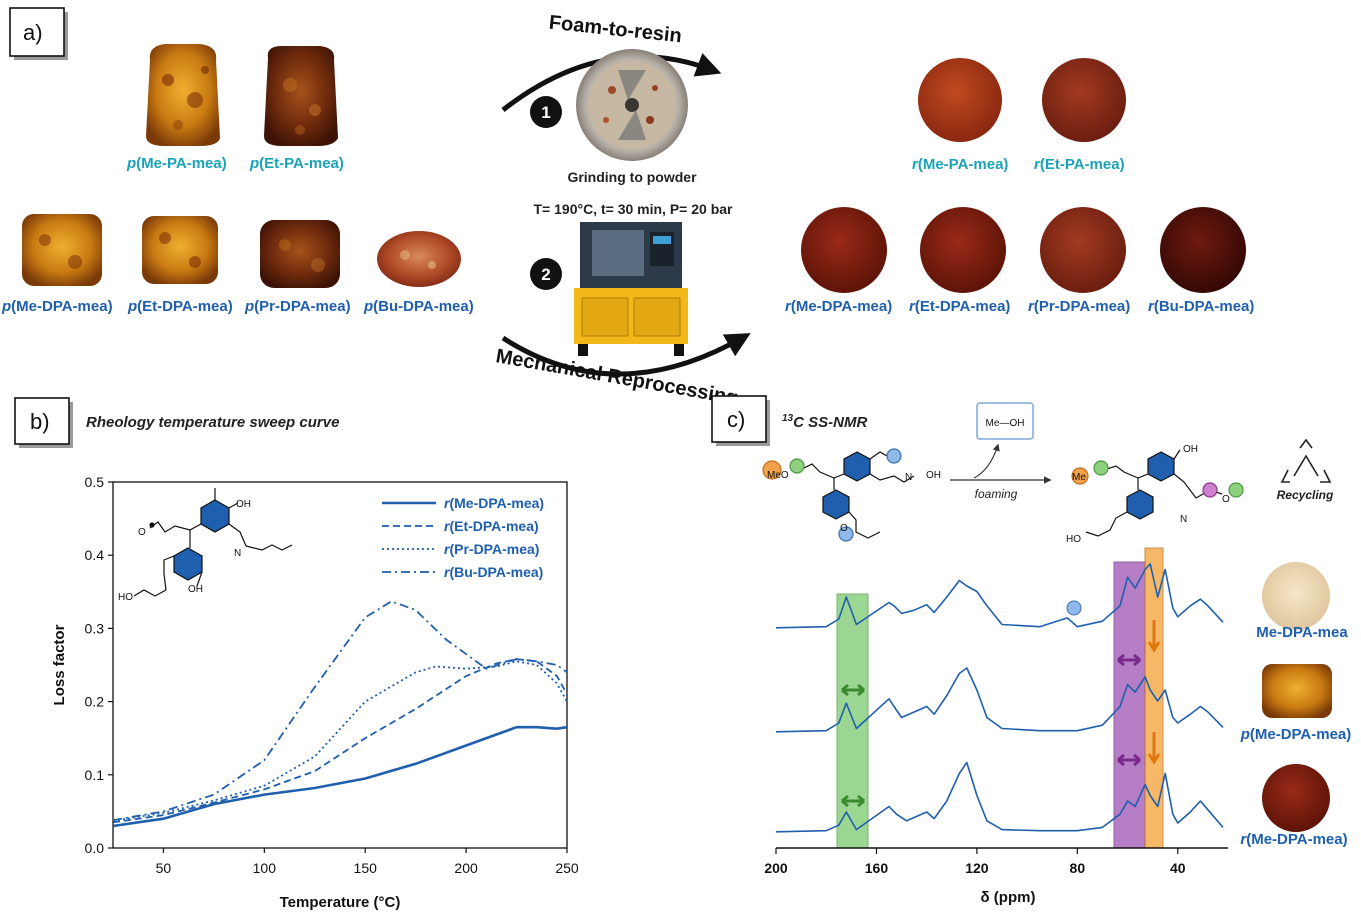  What do you see at coordinates (418, 306) in the screenshot?
I see `foam-label-bu-dpa: p(Bu-DPA-mea)` at bounding box center [418, 306].